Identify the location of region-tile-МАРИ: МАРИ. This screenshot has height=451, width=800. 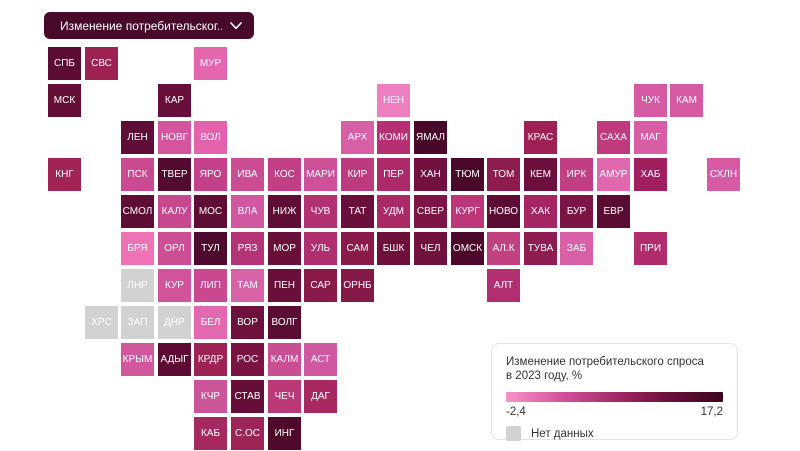
(320, 174).